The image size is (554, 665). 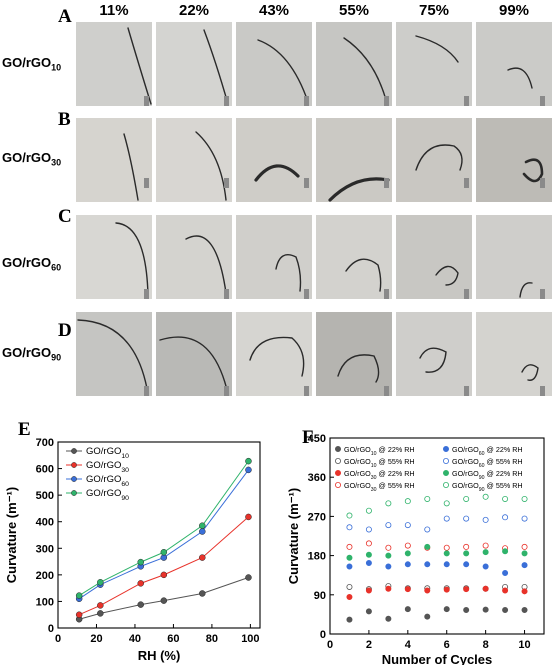 I want to click on legend-label-3: GO/rGO60, so click(x=107, y=481).